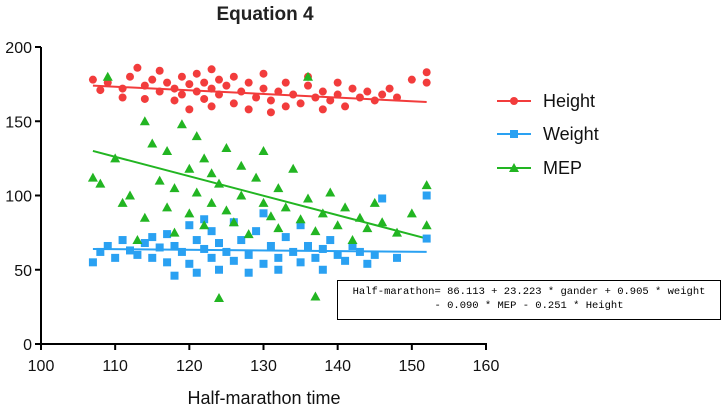 The height and width of the screenshot is (412, 726). What do you see at coordinates (548, 134) in the screenshot?
I see `legend: Height Weight MEP` at bounding box center [548, 134].